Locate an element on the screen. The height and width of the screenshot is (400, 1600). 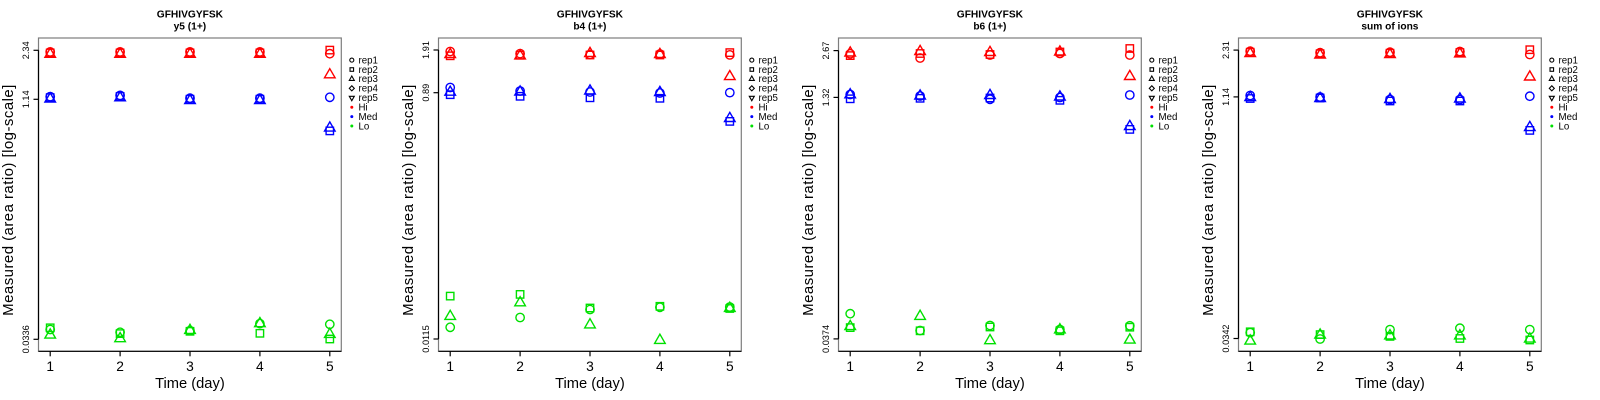
svg-text: 2.67 is located at coordinates (826, 51).